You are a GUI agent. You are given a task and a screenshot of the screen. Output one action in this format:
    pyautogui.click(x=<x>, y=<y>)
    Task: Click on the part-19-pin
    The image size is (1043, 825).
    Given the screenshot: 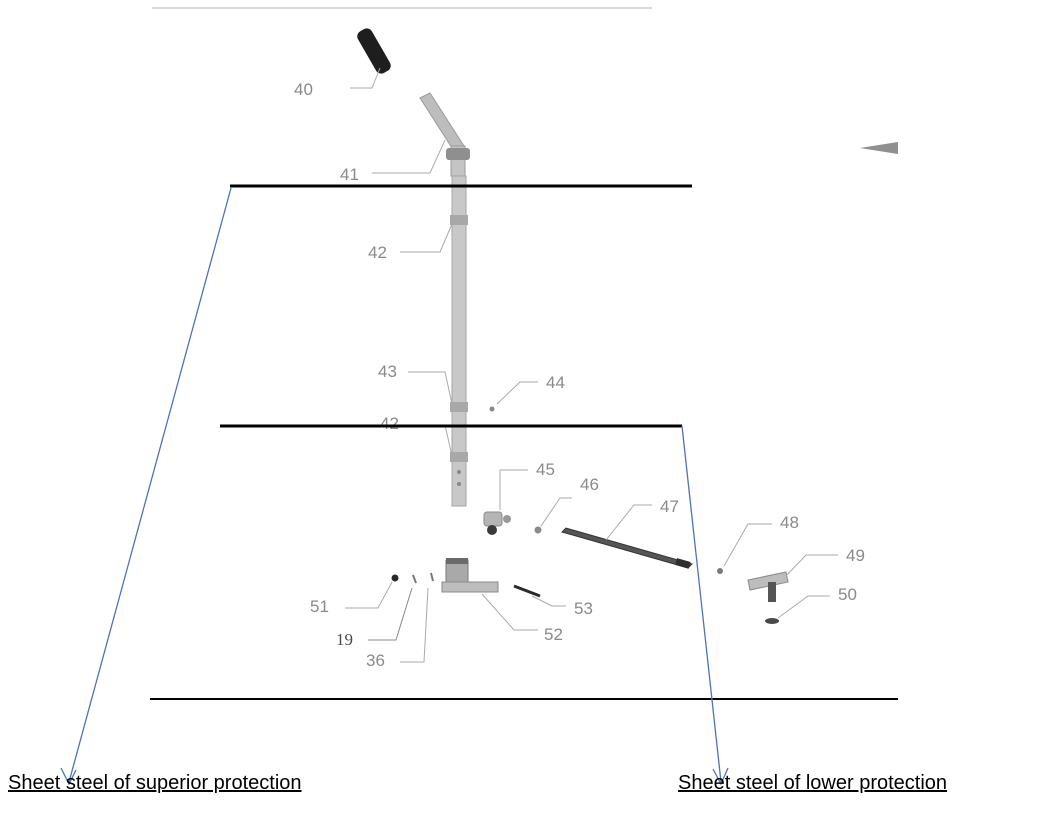 What is the action you would take?
    pyautogui.click(x=392, y=607)
    